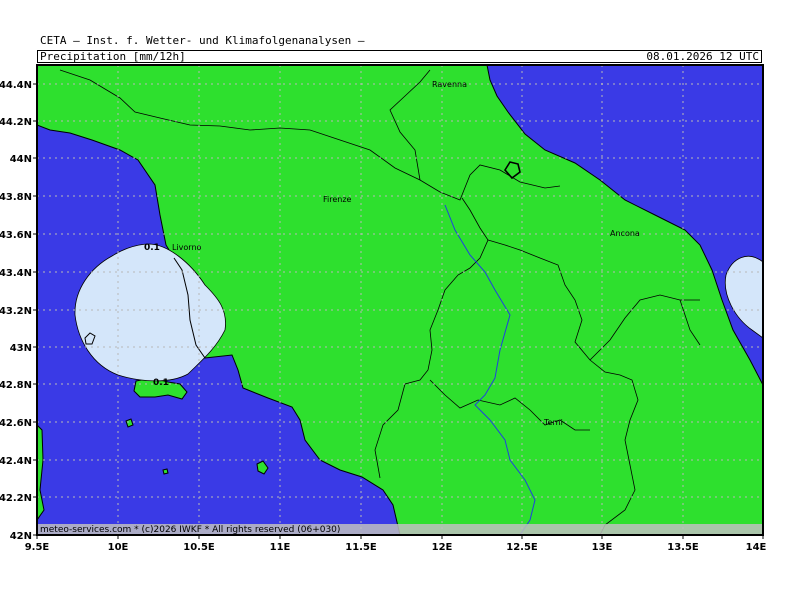 Image resolution: width=800 pixels, height=600 pixels. Describe the element at coordinates (165, 471) in the screenshot. I see `montecristo-island` at that location.